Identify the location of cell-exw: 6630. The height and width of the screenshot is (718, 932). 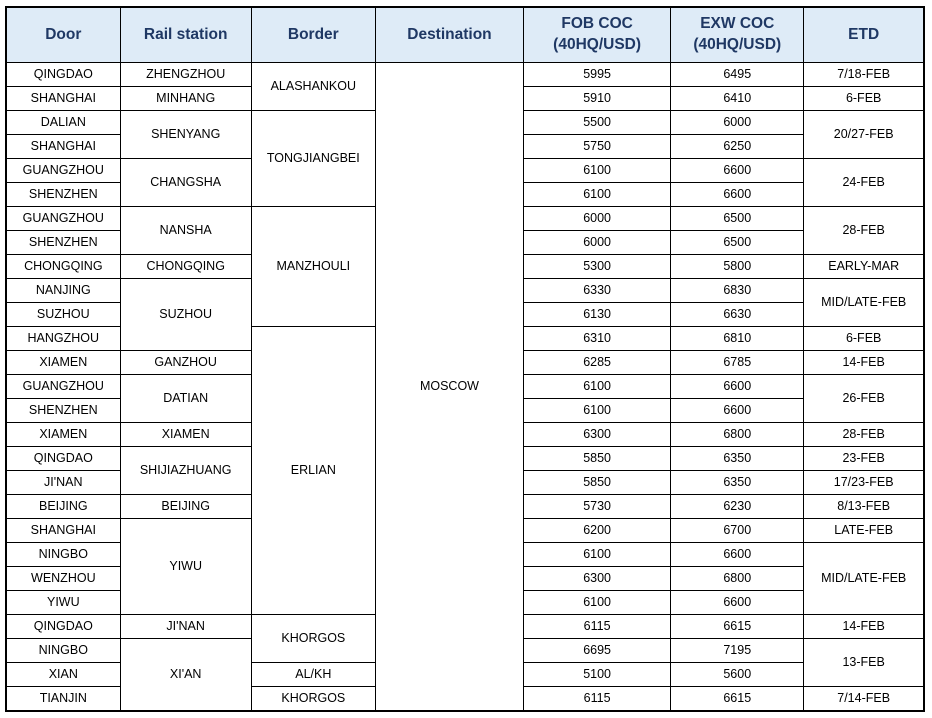
(737, 314).